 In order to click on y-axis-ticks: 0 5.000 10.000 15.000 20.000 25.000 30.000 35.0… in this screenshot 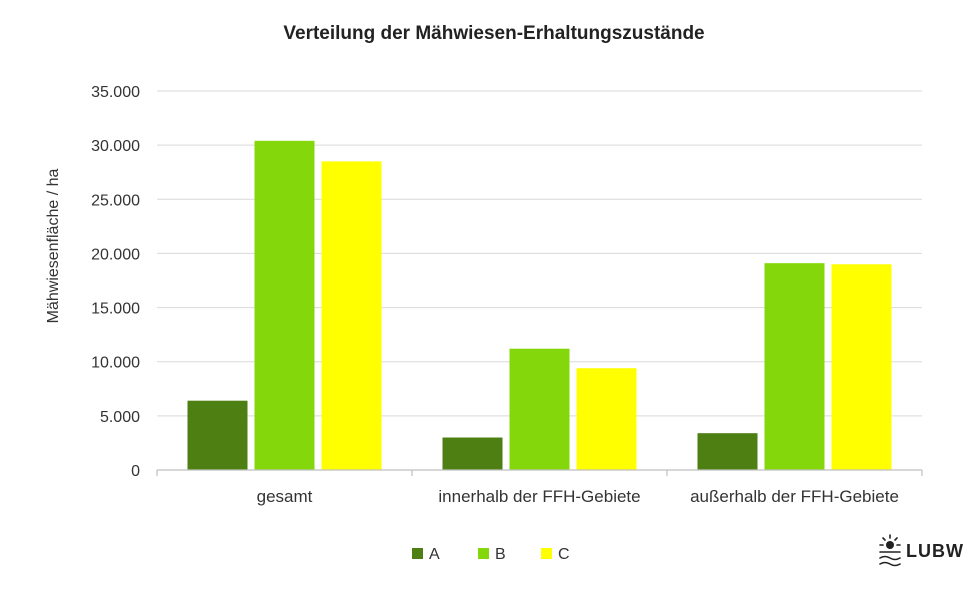, I will do `click(115, 282)`.